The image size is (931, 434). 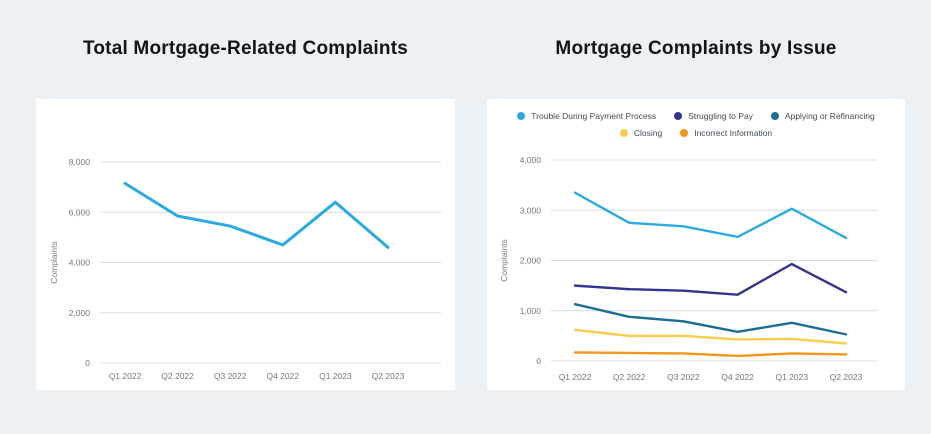 What do you see at coordinates (80, 212) in the screenshot?
I see `y-tick-label: 6,000` at bounding box center [80, 212].